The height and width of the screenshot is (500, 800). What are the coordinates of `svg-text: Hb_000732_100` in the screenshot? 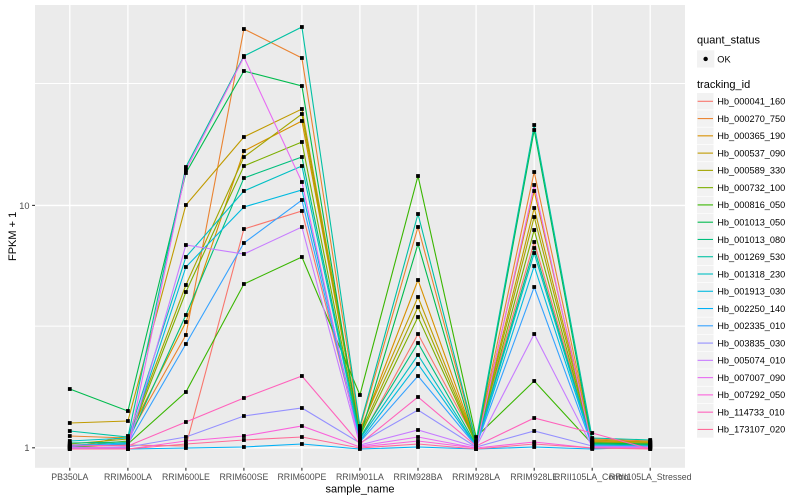 It's located at (751, 188).